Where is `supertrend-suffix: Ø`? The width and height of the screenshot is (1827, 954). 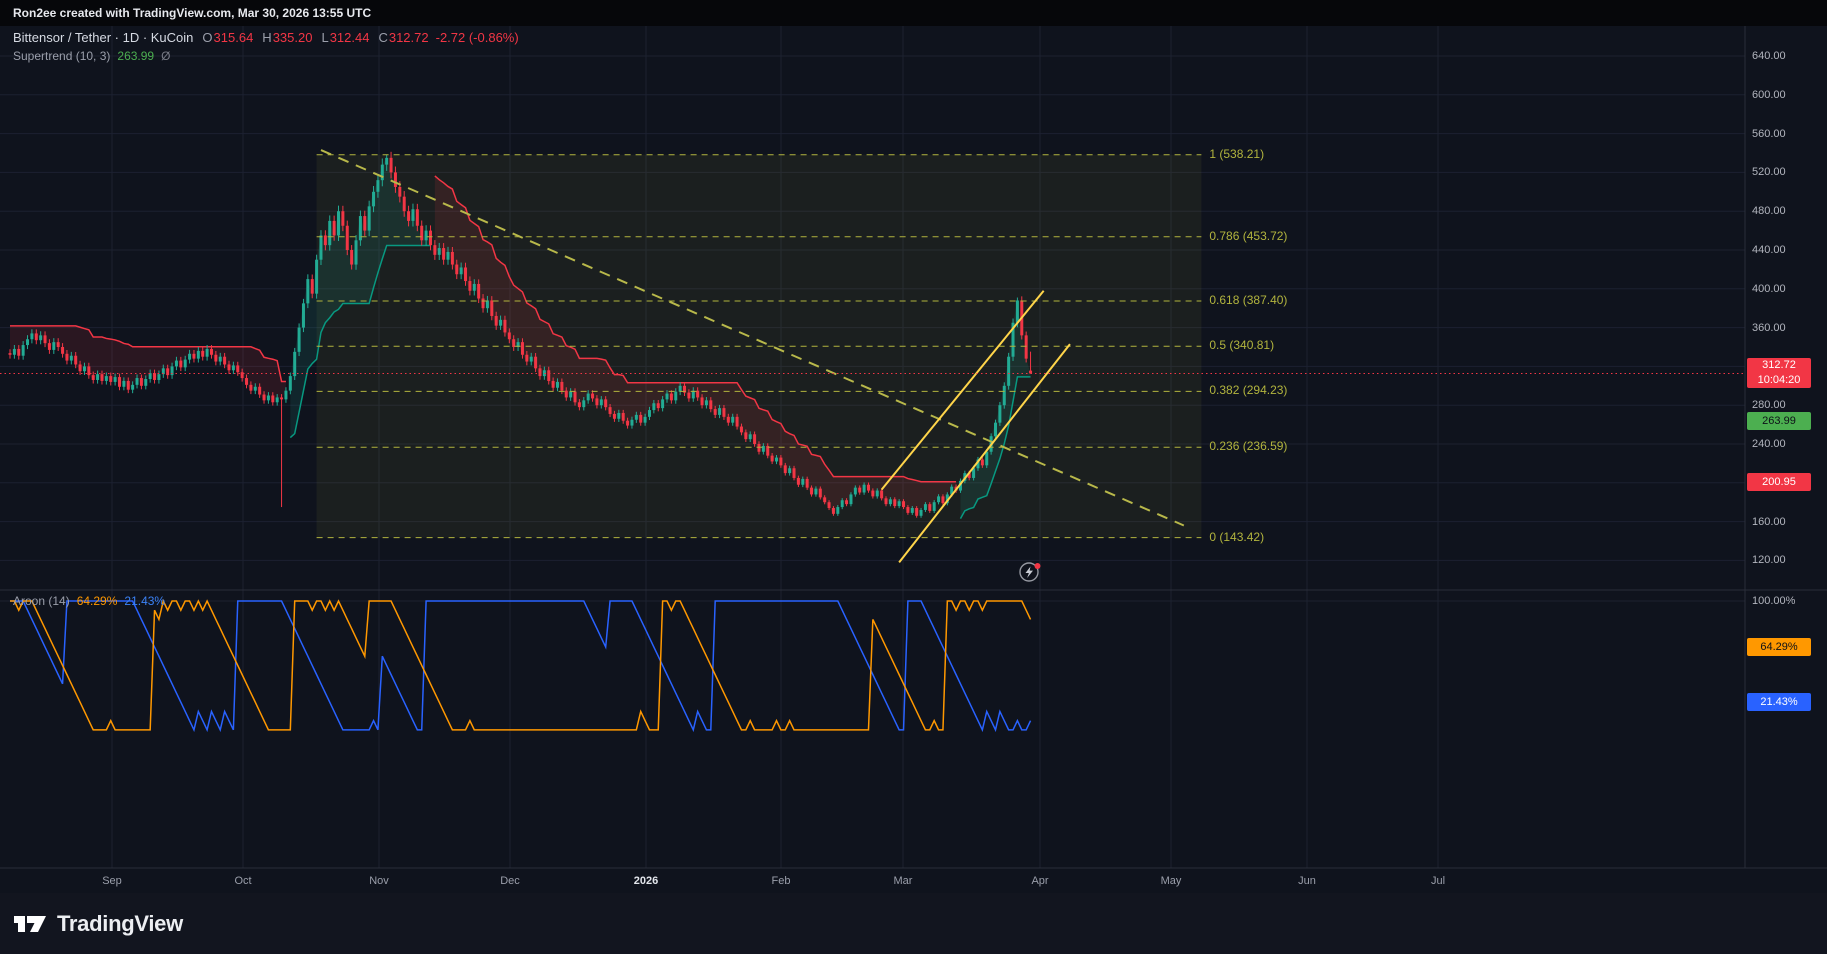
supertrend-suffix: Ø is located at coordinates (166, 56).